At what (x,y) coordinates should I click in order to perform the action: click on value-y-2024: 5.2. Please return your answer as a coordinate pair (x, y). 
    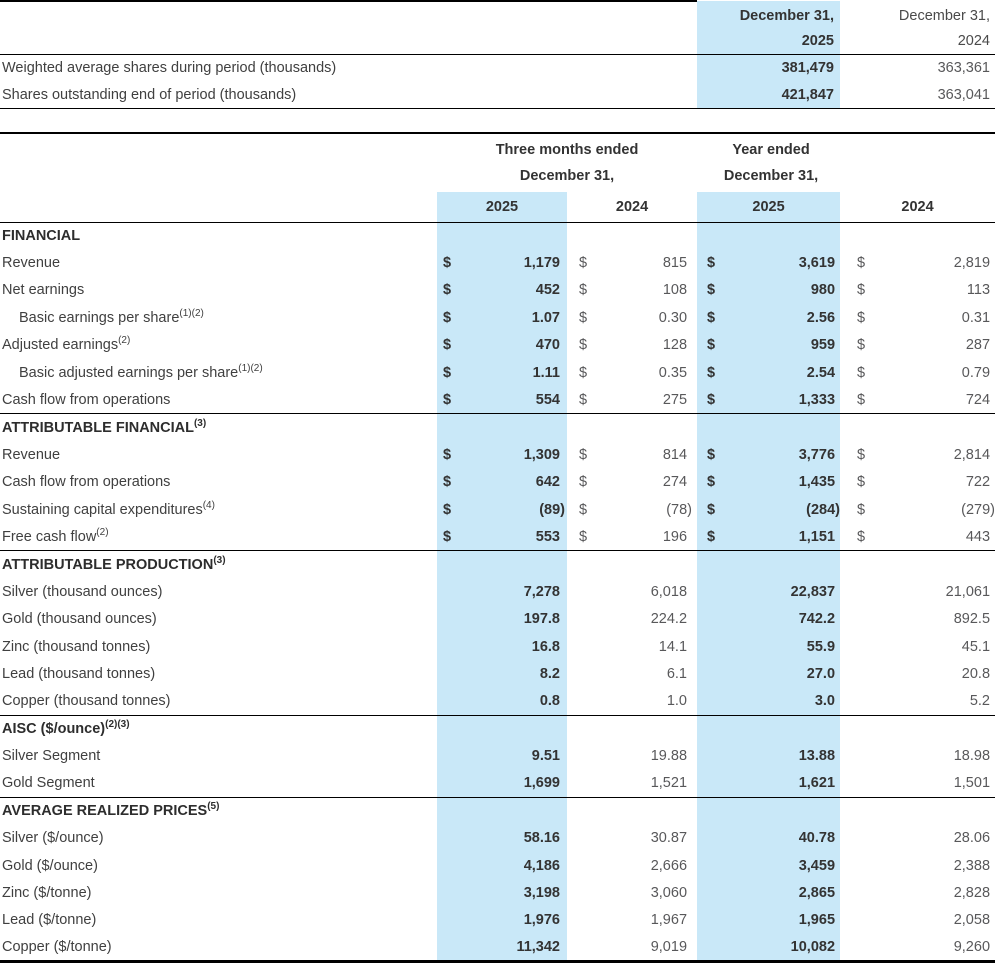
    Looking at the image, I should click on (917, 701).